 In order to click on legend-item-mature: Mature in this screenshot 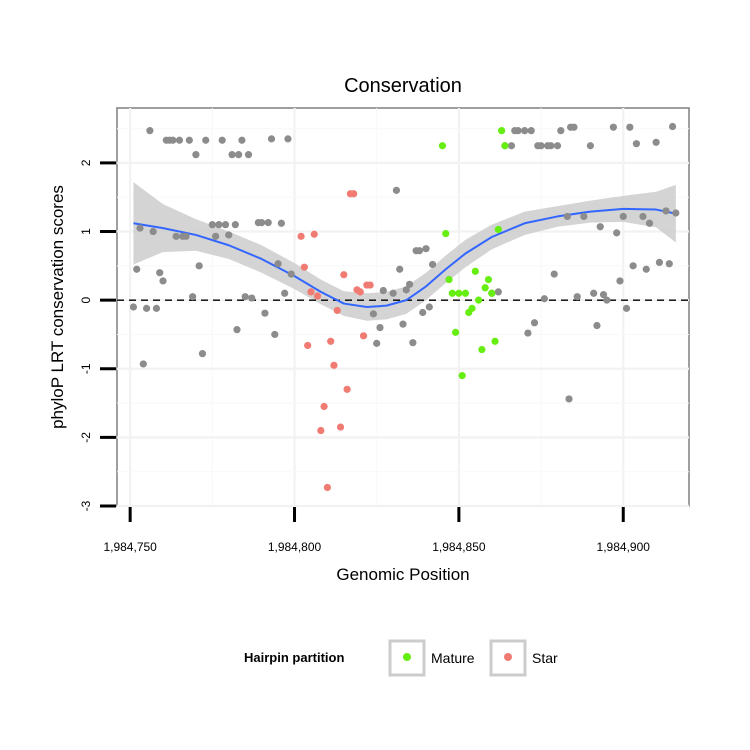, I will do `click(431, 658)`.